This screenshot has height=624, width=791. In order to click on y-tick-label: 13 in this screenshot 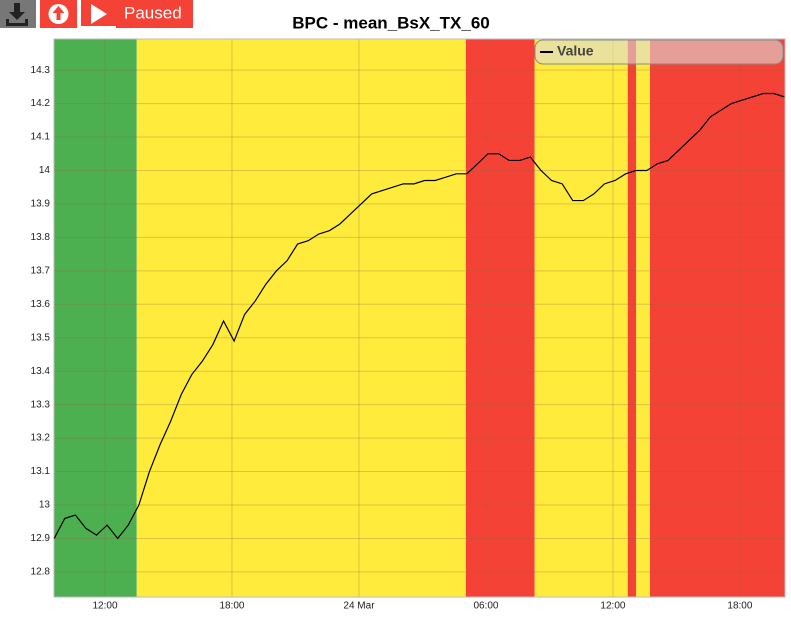, I will do `click(45, 505)`.